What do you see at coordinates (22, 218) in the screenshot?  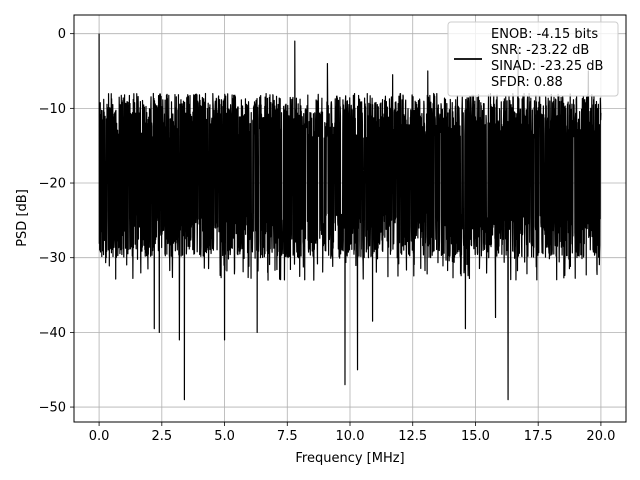 I see `y-axis-label: PSD [dB]` at bounding box center [22, 218].